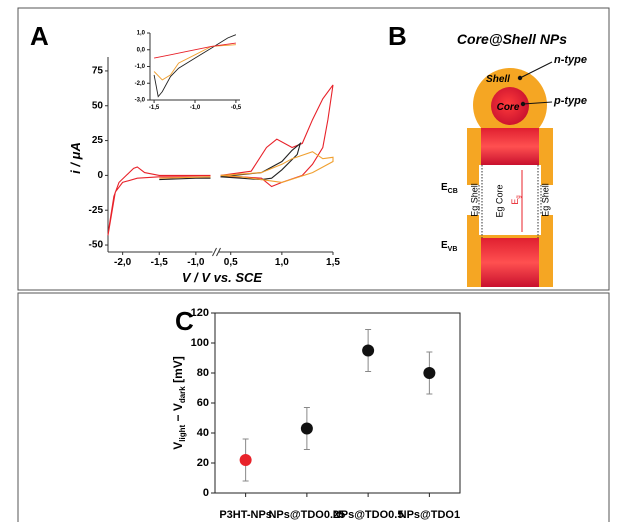 The image size is (623, 527). Describe the element at coordinates (231, 262) in the screenshot. I see `x-tick-label: 0,5` at that location.